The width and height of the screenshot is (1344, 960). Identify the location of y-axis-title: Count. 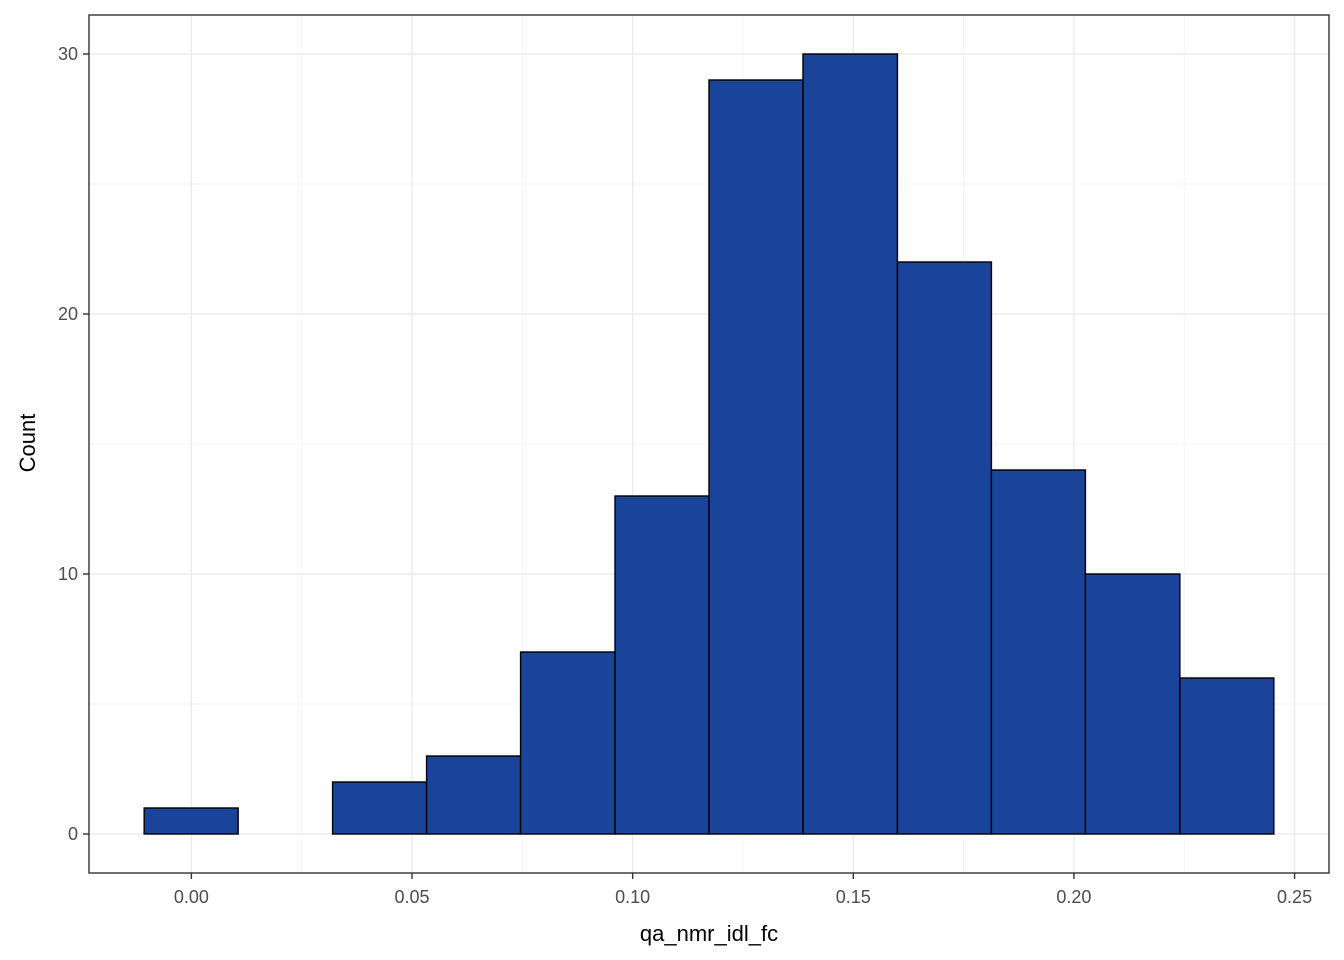
(27, 443).